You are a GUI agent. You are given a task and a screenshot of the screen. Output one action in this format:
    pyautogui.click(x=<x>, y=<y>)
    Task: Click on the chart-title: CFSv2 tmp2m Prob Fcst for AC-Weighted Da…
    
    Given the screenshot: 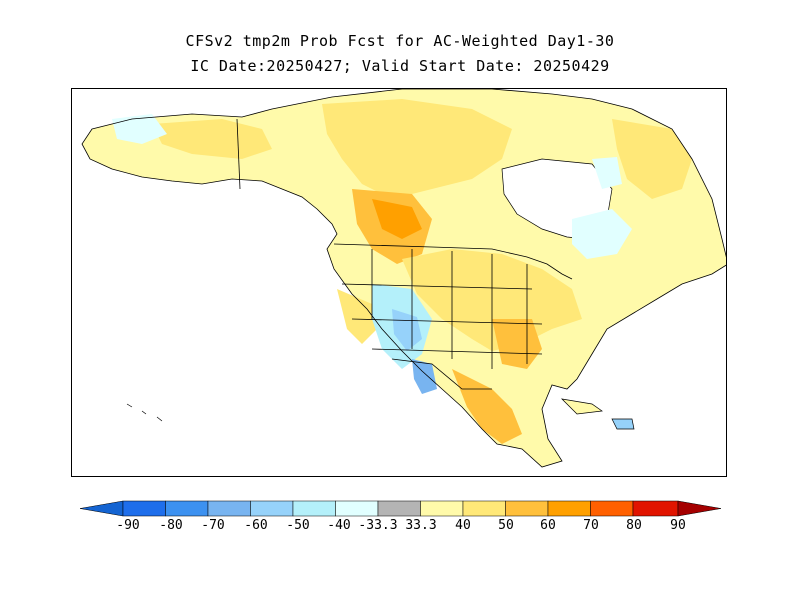 What is the action you would take?
    pyautogui.click(x=400, y=41)
    